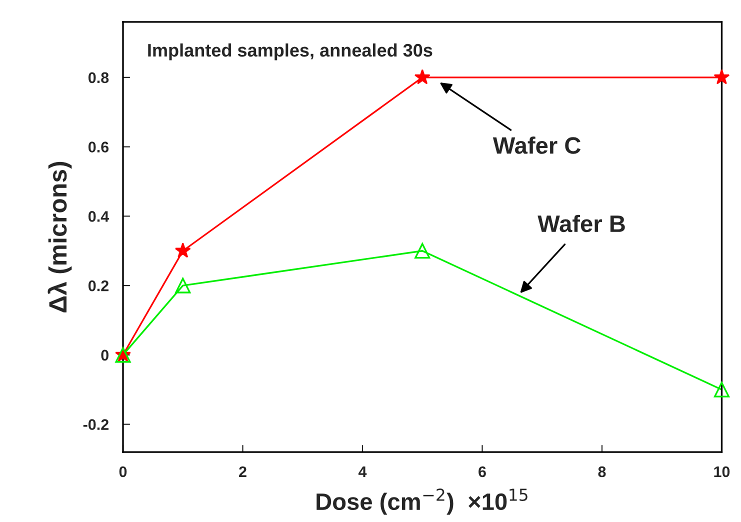 The width and height of the screenshot is (741, 522). Describe the element at coordinates (96, 424) in the screenshot. I see `y-tick-label: -0.2` at that location.